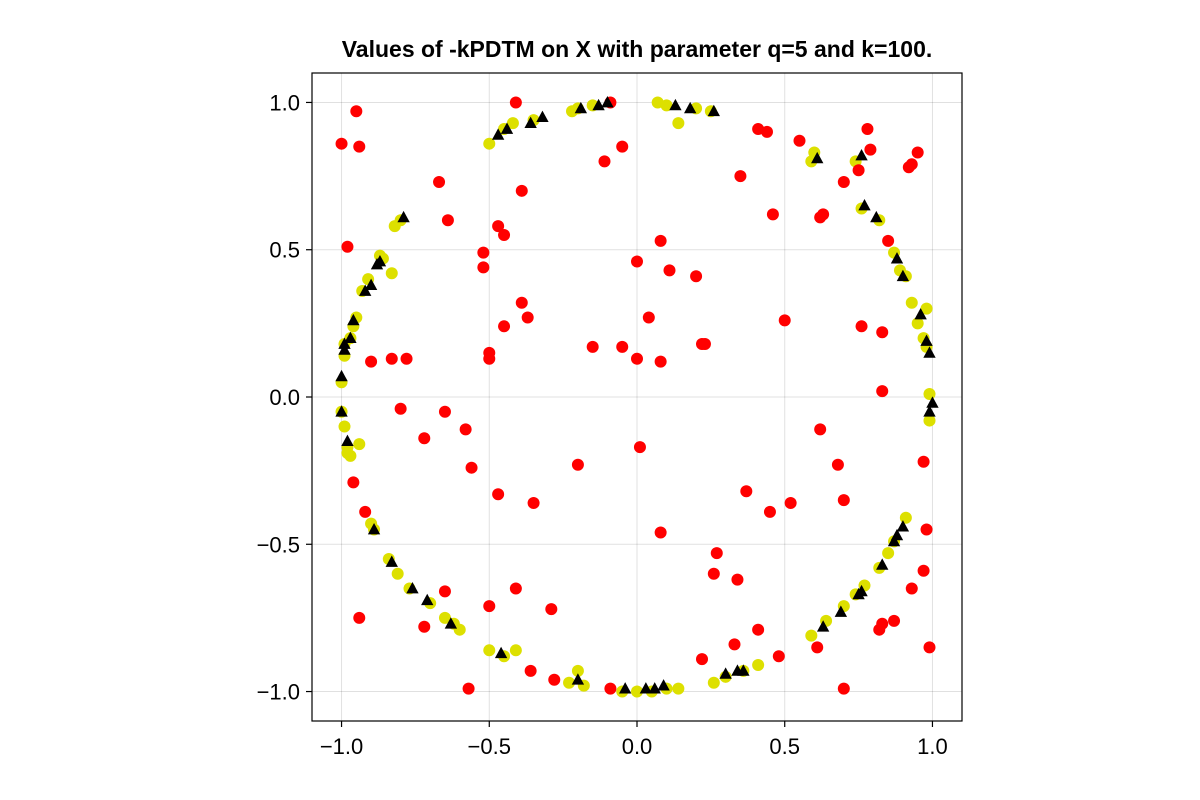 The image size is (1200, 800). What do you see at coordinates (278, 544) in the screenshot?
I see `y-tick-label: −0.5` at bounding box center [278, 544].